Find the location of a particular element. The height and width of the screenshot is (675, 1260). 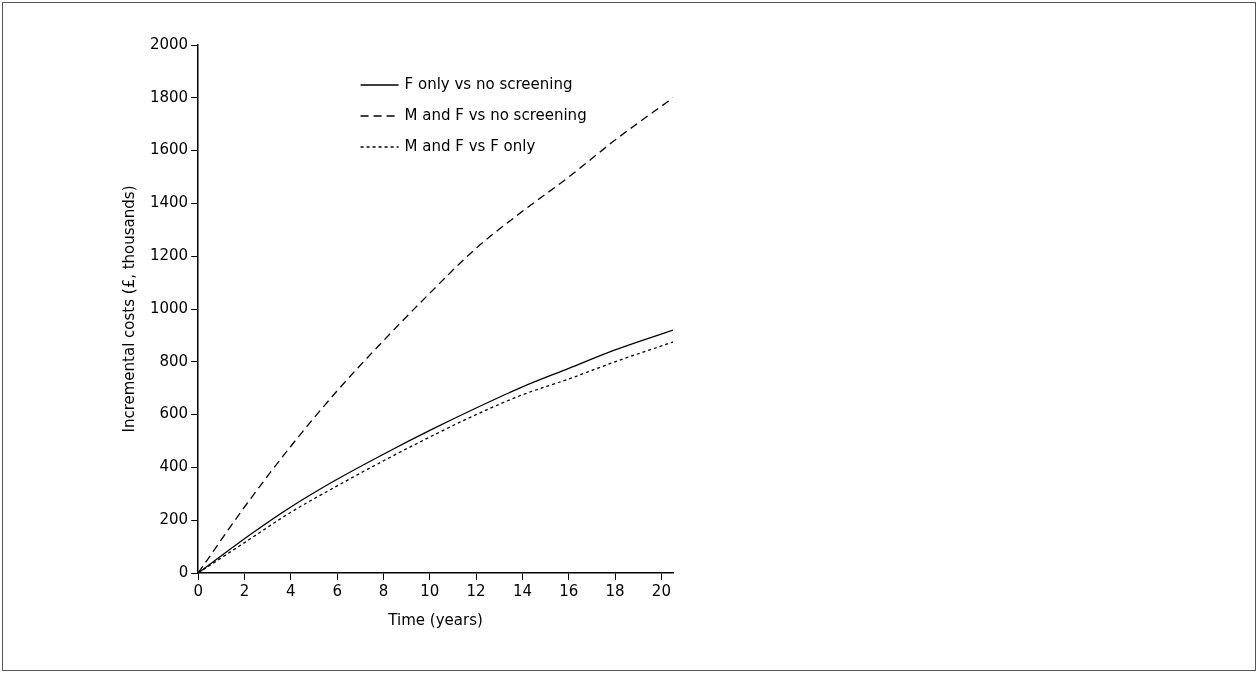

y-tick-label: 600 is located at coordinates (174, 413).